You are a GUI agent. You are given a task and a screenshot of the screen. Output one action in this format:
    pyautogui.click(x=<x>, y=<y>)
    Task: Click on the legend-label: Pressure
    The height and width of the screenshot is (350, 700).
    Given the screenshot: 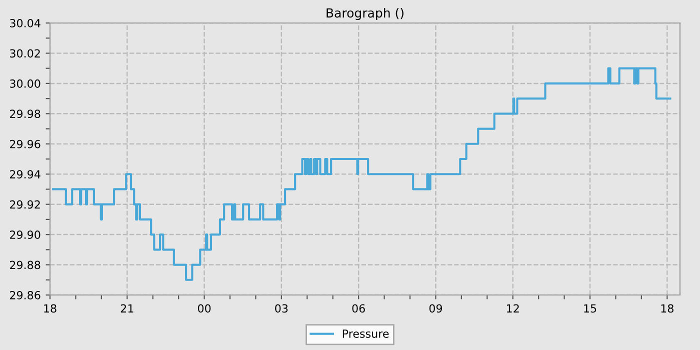 What is the action you would take?
    pyautogui.click(x=365, y=334)
    